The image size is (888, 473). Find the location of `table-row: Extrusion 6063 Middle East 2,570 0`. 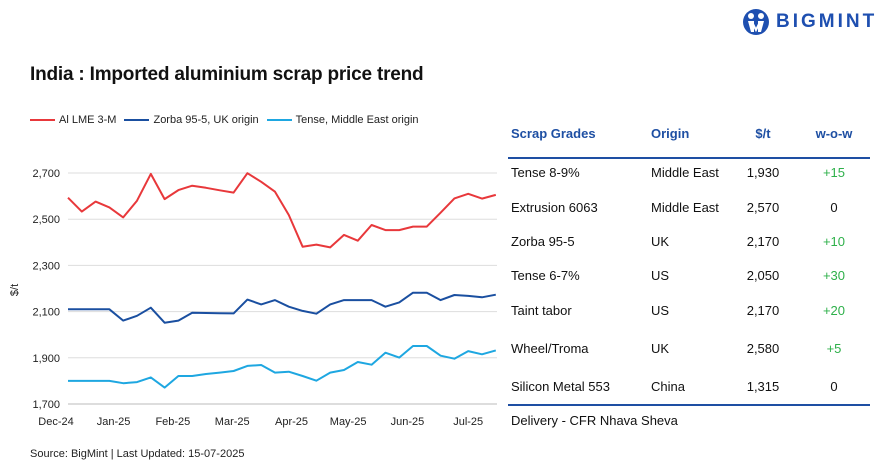

table-row: Extrusion 6063 Middle East 2,570 0 is located at coordinates (689, 210).